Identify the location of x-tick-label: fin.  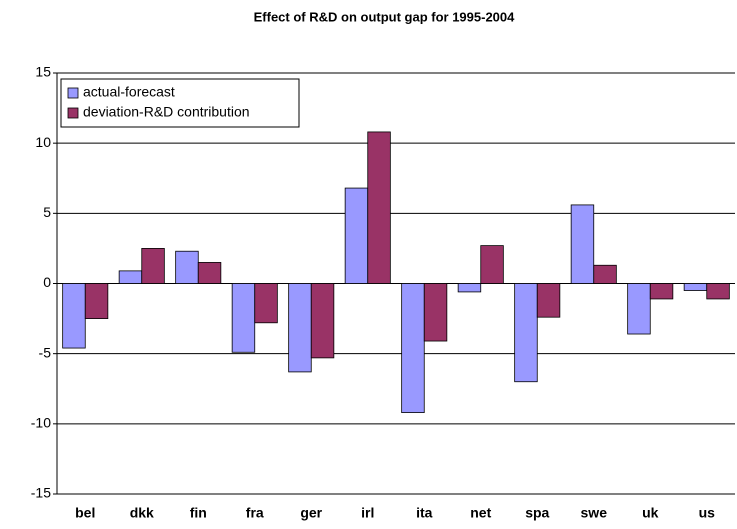
(198, 513).